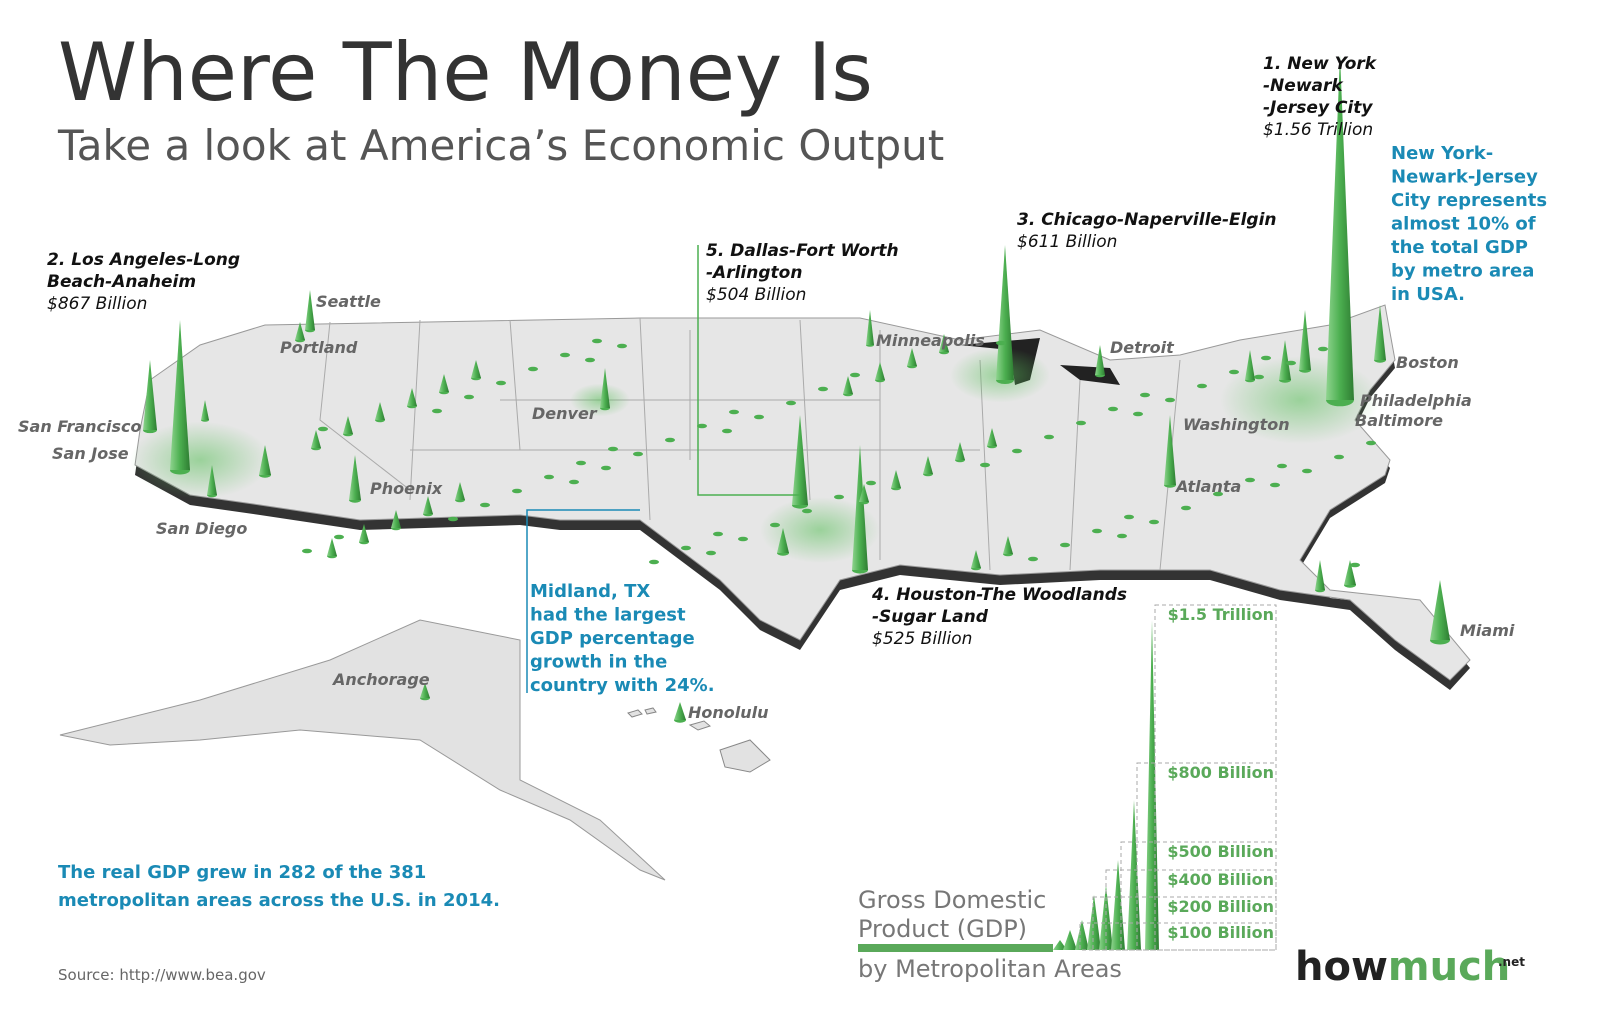  I want to click on source: Source: http://www.bea.gov, so click(162, 975).